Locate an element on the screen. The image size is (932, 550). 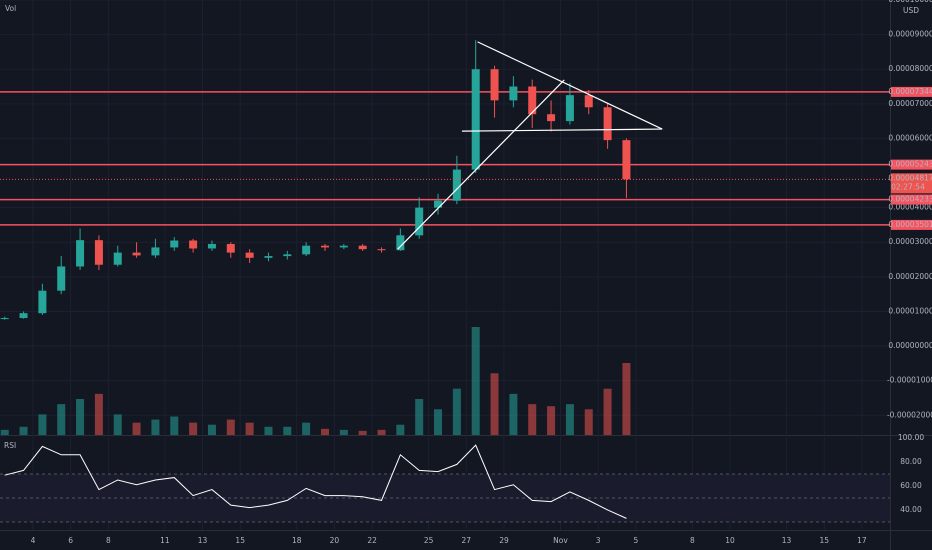
price-line-label: 0.00003501 is located at coordinates (910, 224).